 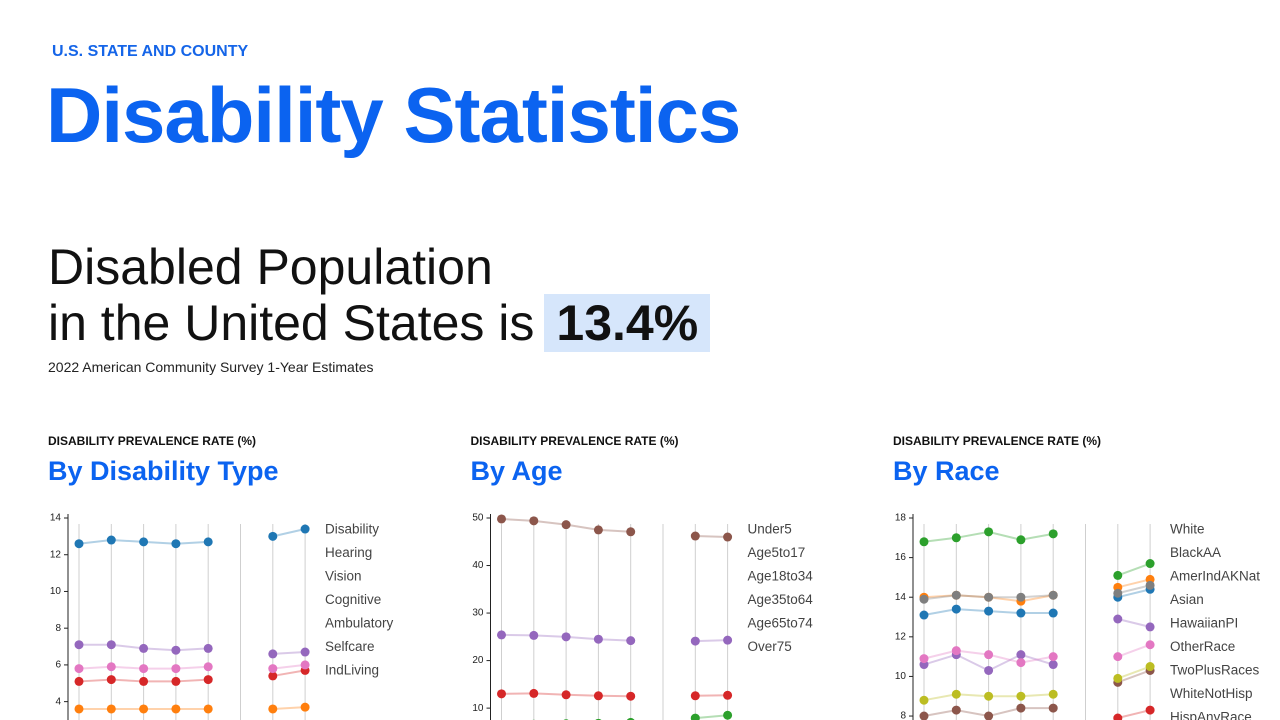 What do you see at coordinates (343, 576) in the screenshot?
I see `legend-entry: Vision` at bounding box center [343, 576].